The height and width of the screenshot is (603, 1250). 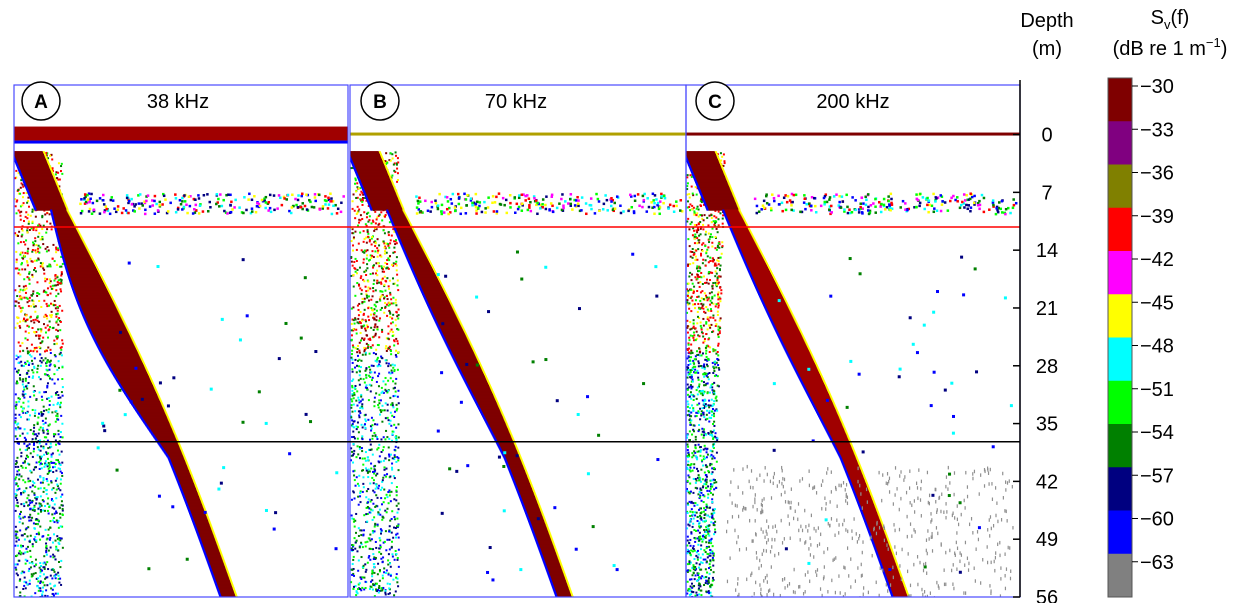 What do you see at coordinates (1157, 476) in the screenshot?
I see `colorbar-tick-label-9: −57` at bounding box center [1157, 476].